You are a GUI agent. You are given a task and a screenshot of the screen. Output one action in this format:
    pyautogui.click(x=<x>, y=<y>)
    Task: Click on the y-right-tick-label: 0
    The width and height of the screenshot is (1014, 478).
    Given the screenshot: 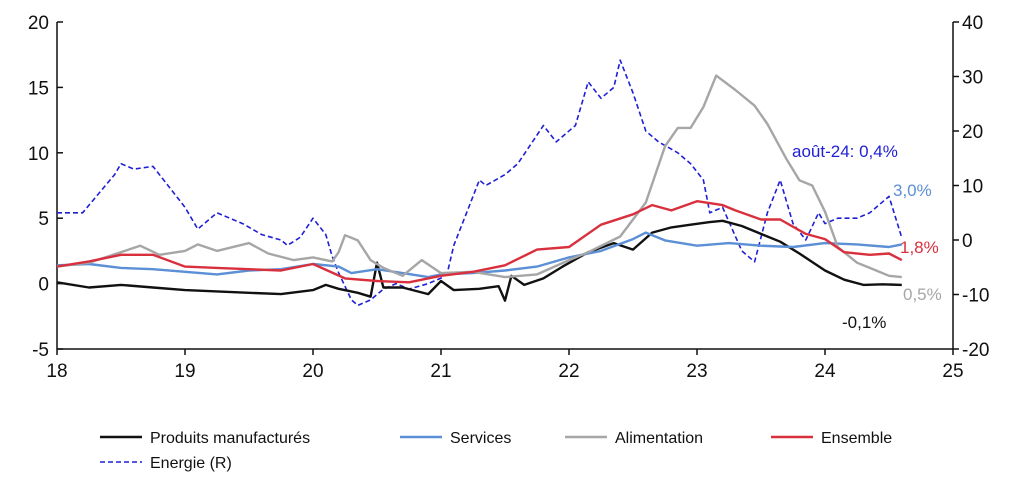 What is the action you would take?
    pyautogui.click(x=967, y=241)
    